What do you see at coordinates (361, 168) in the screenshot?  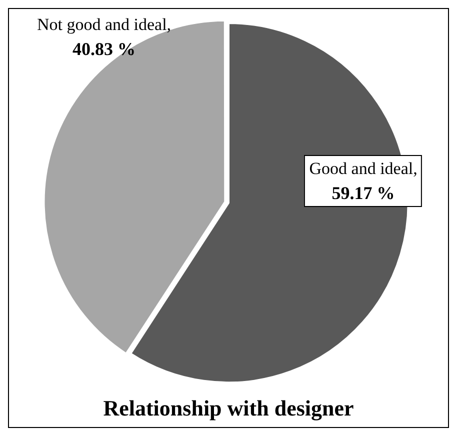 I see `slice-label: Good and ideal` at bounding box center [361, 168].